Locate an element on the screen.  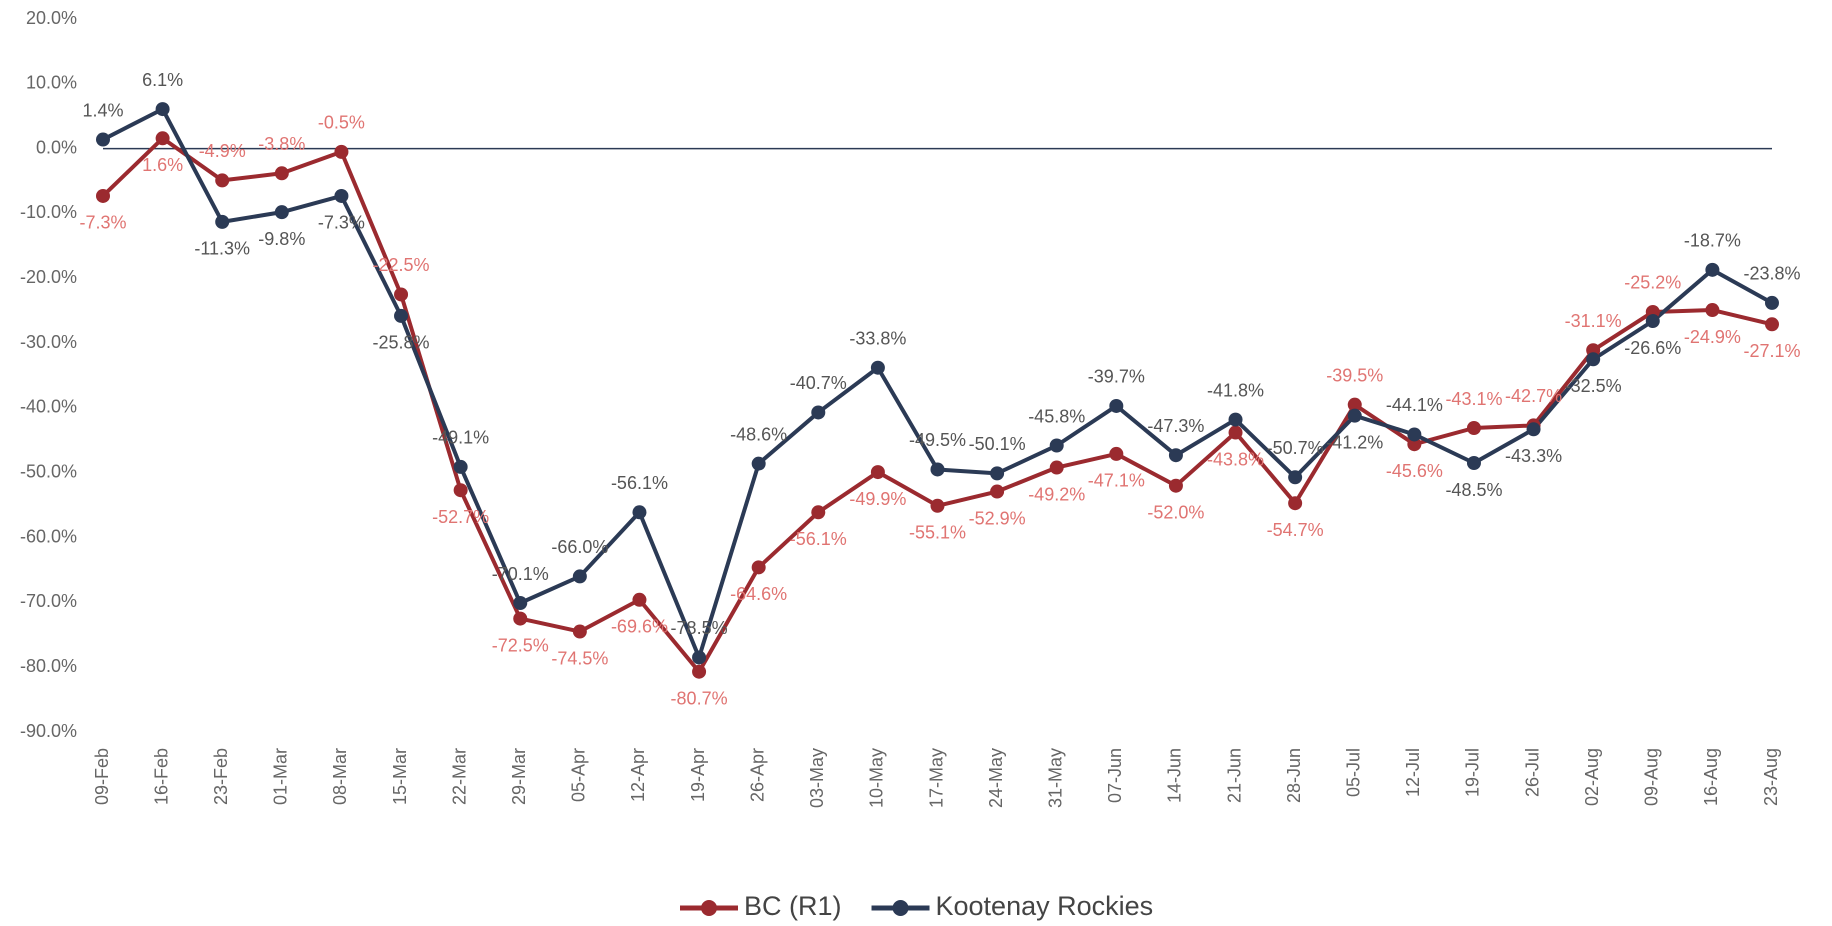
data-label: -55.1% is located at coordinates (937, 533).